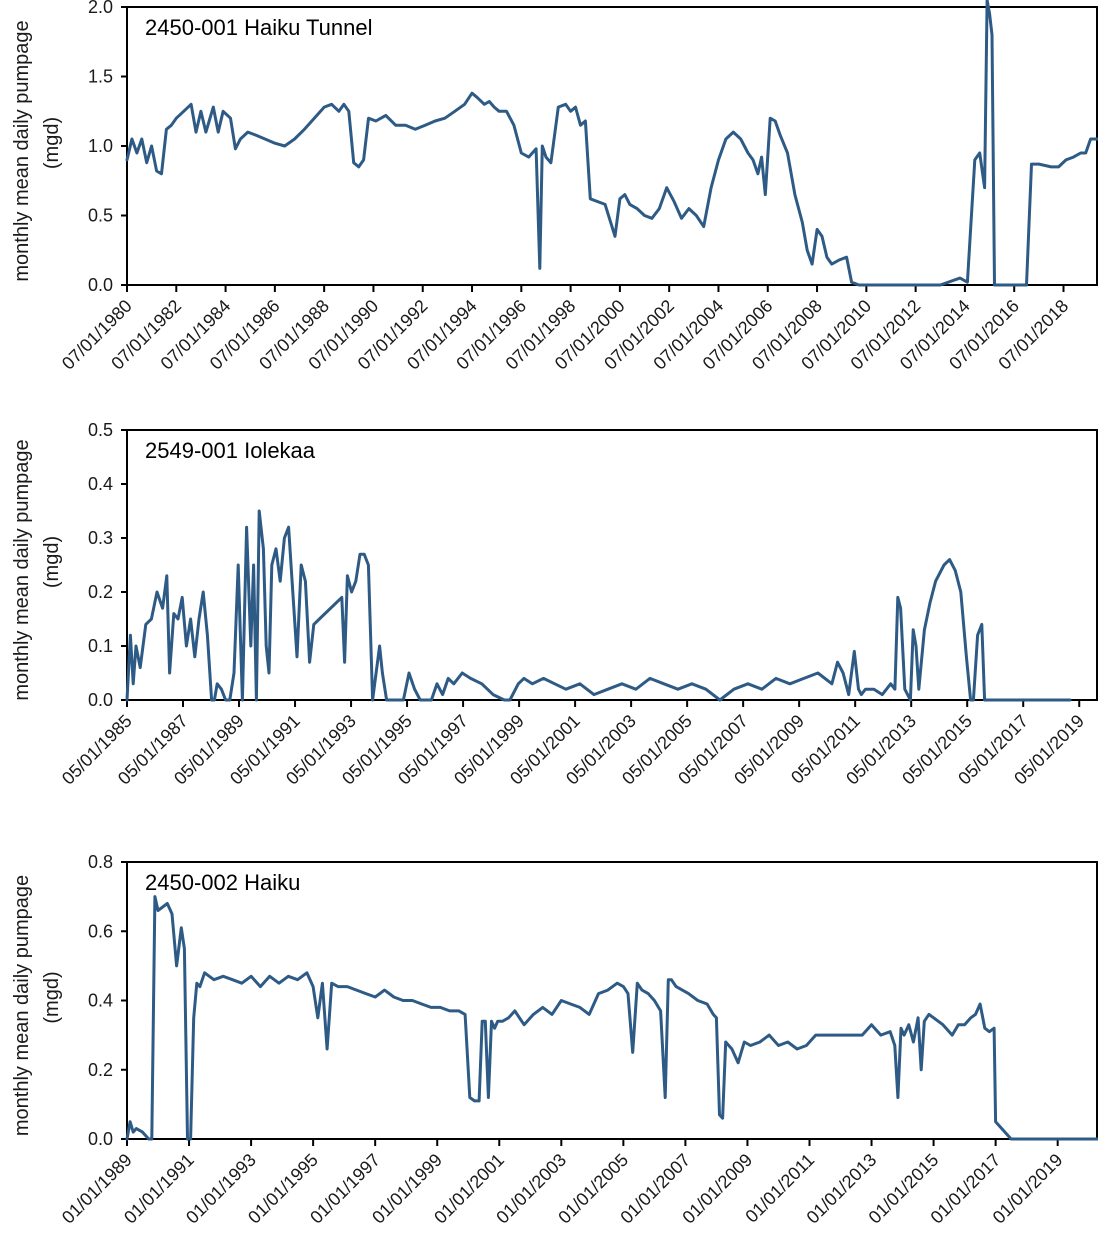  What do you see at coordinates (259, 27) in the screenshot?
I see `chart-title: 2450-001 Haiku Tunnel` at bounding box center [259, 27].